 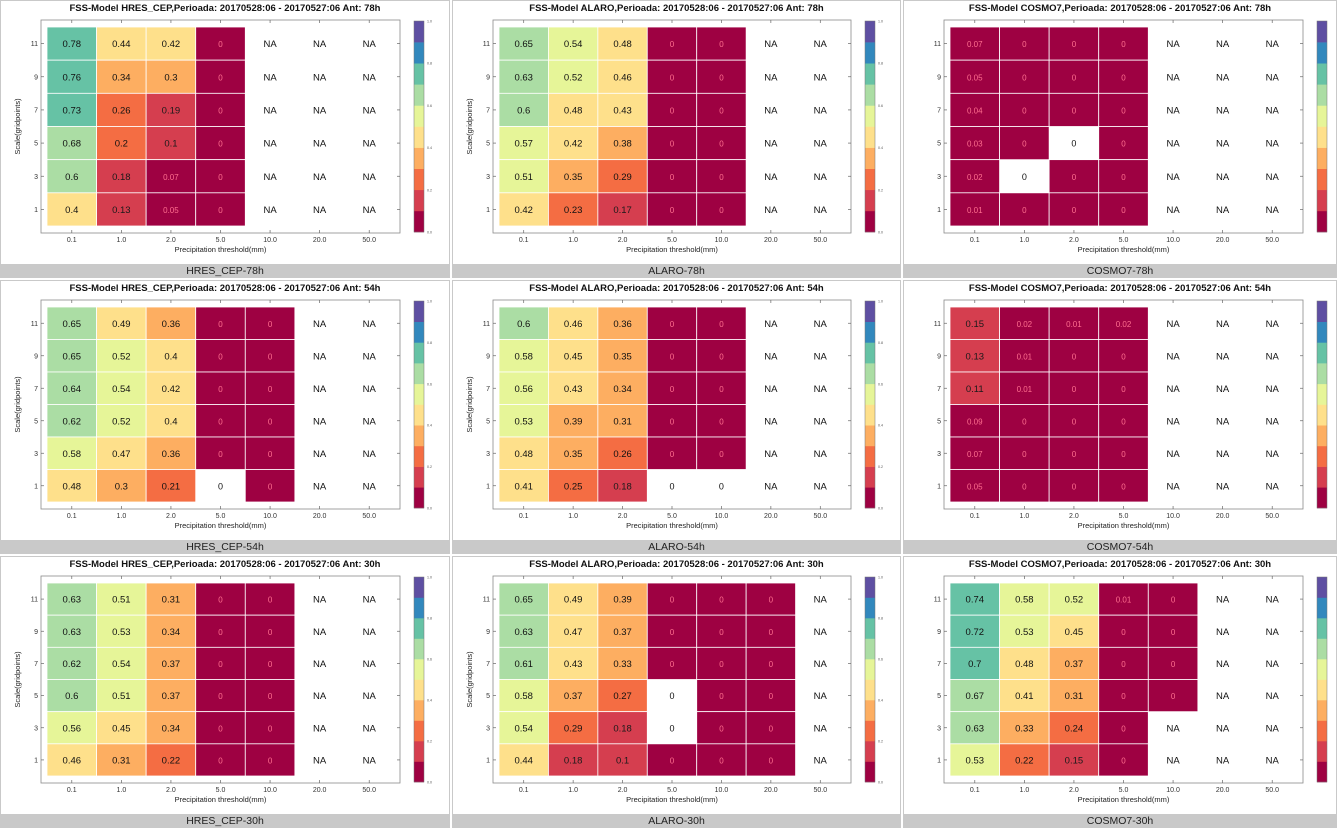 What do you see at coordinates (880, 467) in the screenshot?
I see `colorbar-tick-label: 0.2` at bounding box center [880, 467].